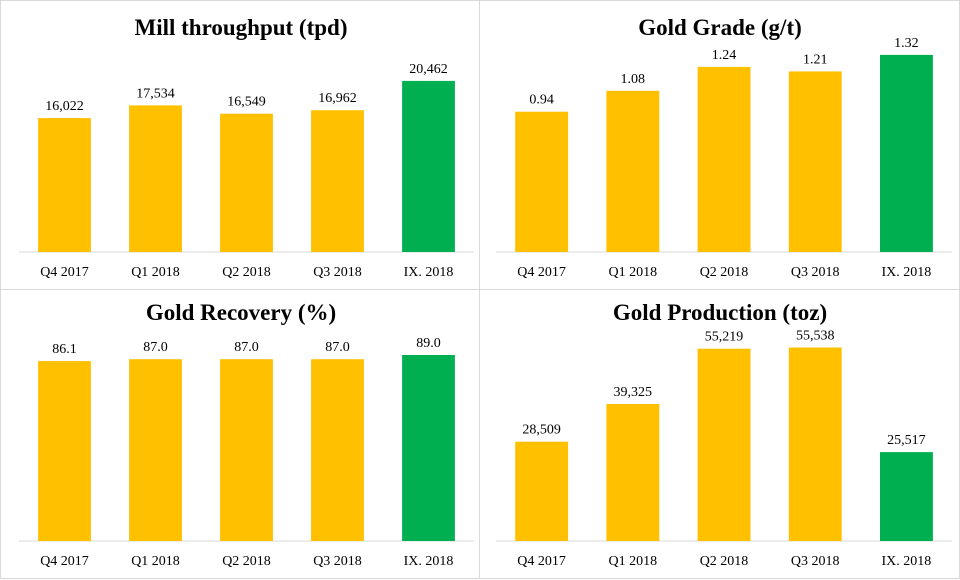 The height and width of the screenshot is (580, 960). What do you see at coordinates (246, 102) in the screenshot?
I see `data-label: 16,549` at bounding box center [246, 102].